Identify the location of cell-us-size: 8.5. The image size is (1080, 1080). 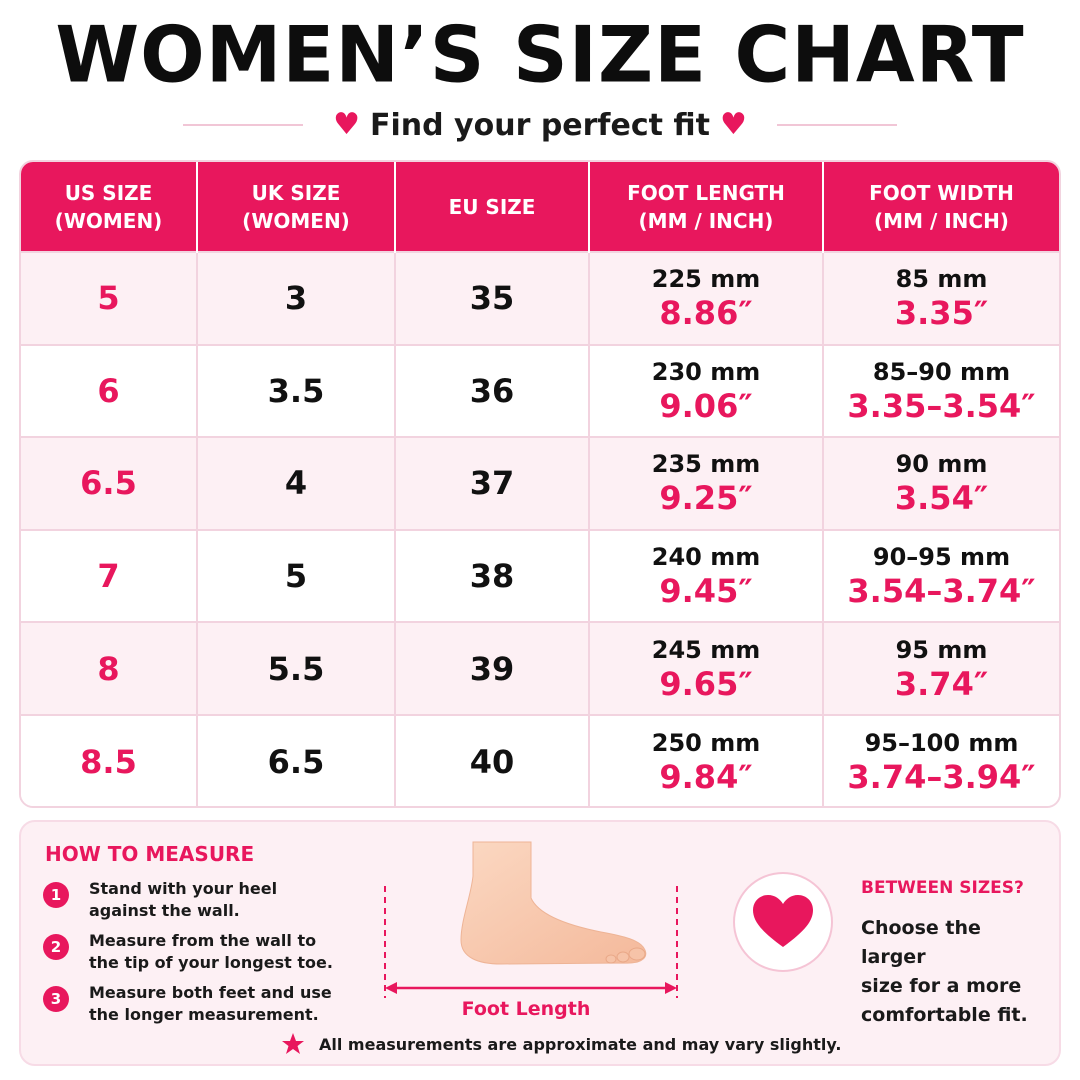
(109, 759).